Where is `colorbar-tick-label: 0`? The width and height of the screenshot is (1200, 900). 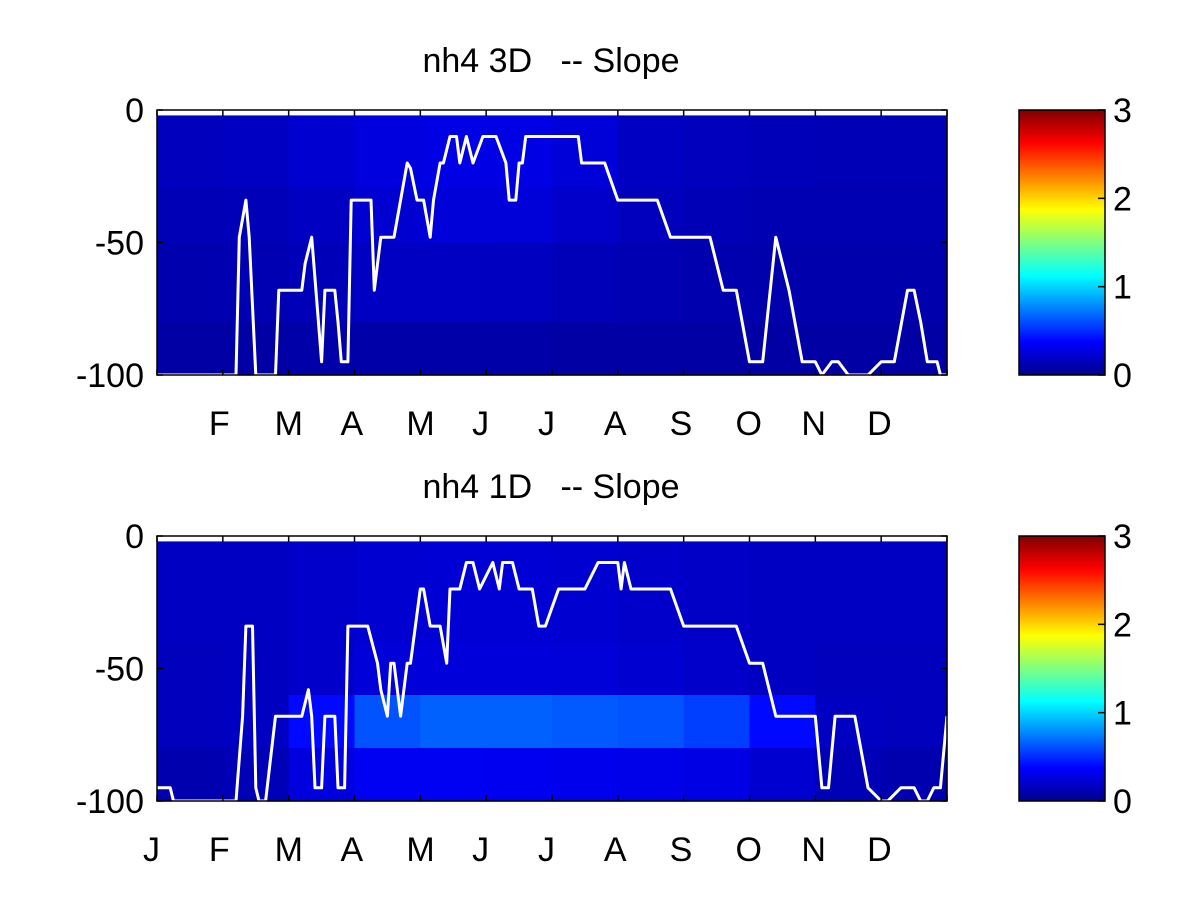 colorbar-tick-label: 0 is located at coordinates (1122, 376).